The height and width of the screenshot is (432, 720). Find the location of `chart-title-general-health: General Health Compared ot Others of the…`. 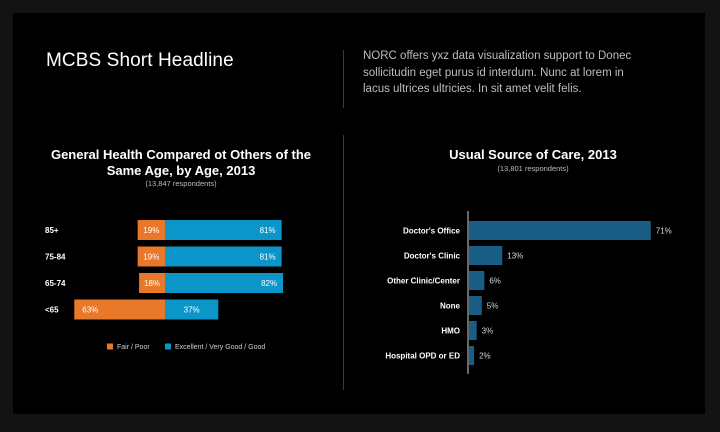

chart-title-general-health: General Health Compared ot Others of the… is located at coordinates (181, 162).